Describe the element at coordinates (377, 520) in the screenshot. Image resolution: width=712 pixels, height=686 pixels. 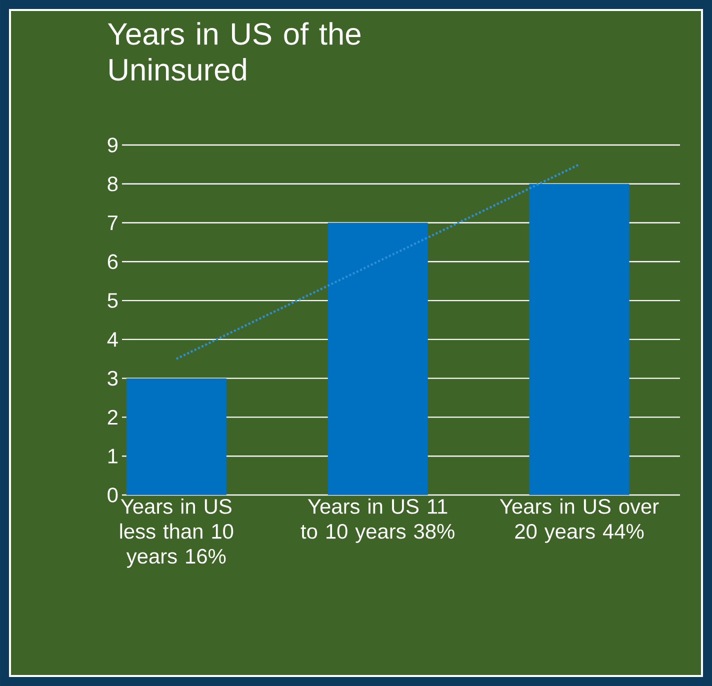
I see `x-tick-label: Years in US 11 to 10 years 38%` at that location.